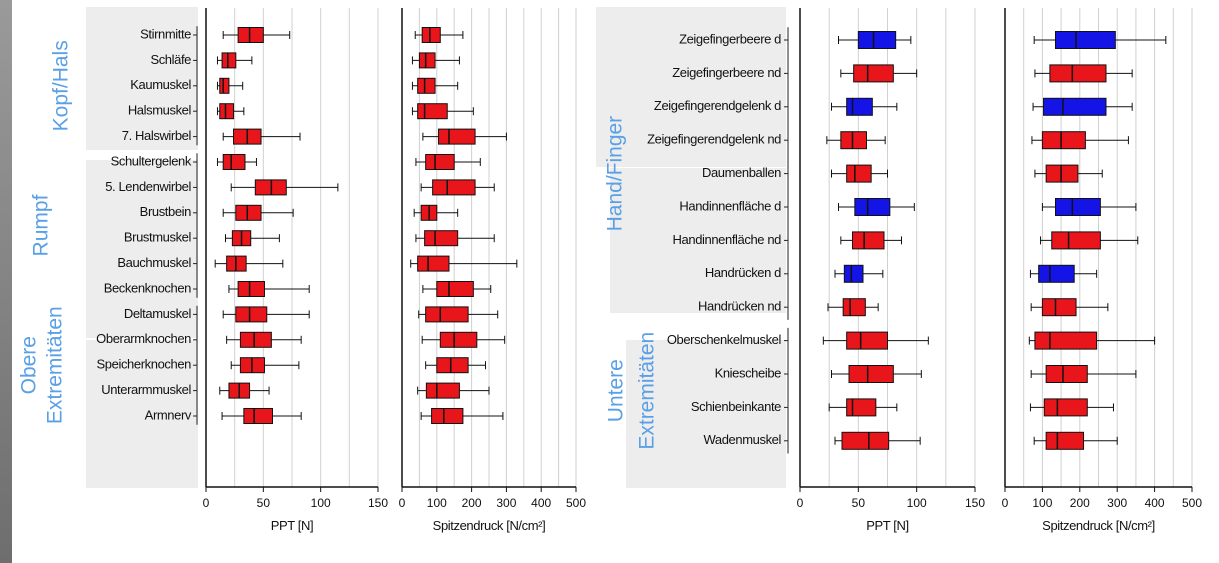  I want to click on category-label: 5. Lendenwirbel, so click(148, 186).